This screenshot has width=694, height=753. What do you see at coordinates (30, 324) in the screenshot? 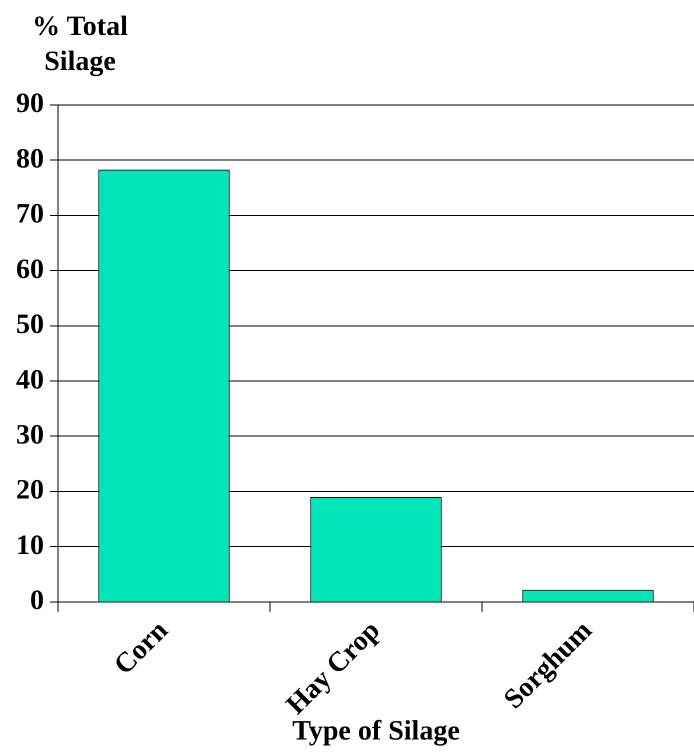
I see `y-tick-label: 50` at bounding box center [30, 324].